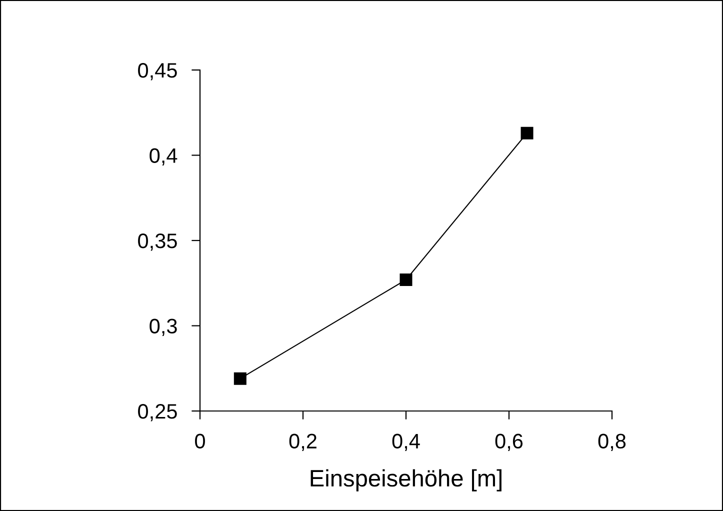 The width and height of the screenshot is (723, 511). Describe the element at coordinates (157, 71) in the screenshot. I see `y-tick-label: 0,45` at that location.